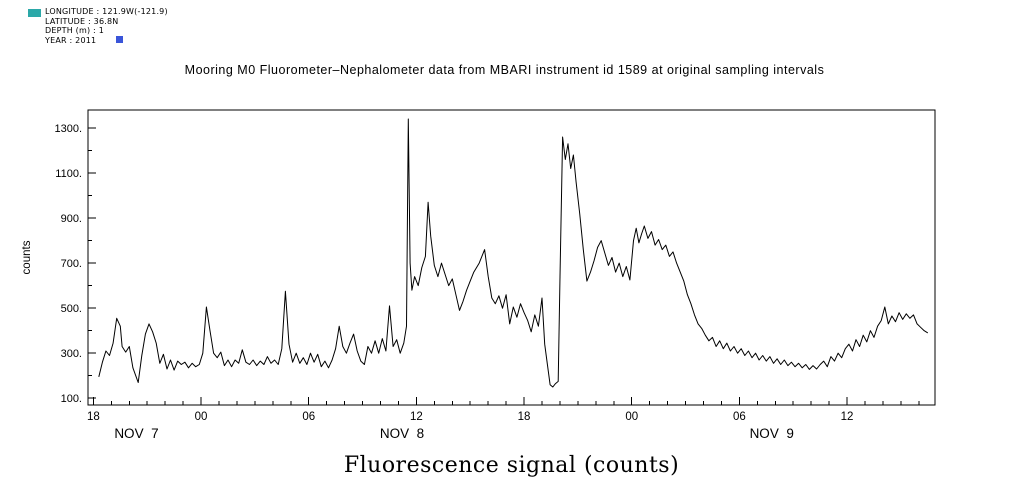 The height and width of the screenshot is (504, 1009). I want to click on y-tick-label: 300., so click(71, 354).